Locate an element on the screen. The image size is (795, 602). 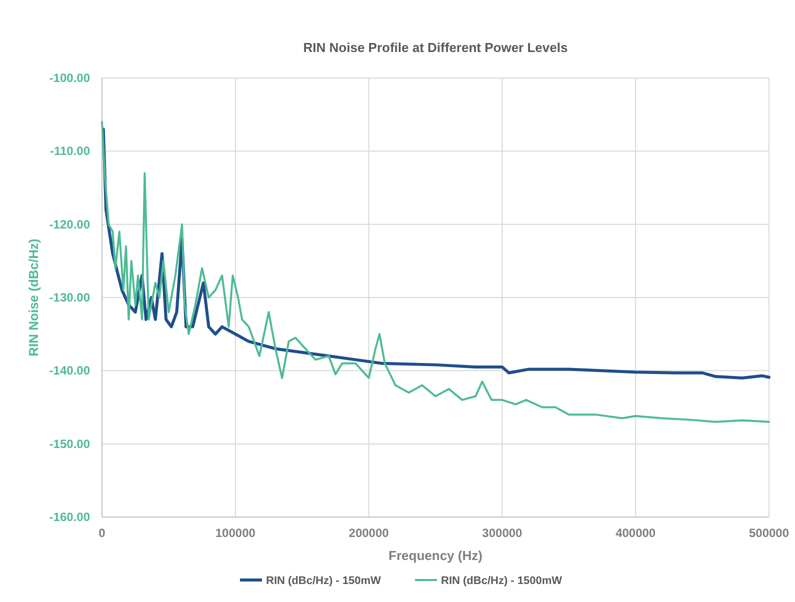
x-tick-label: 300000 is located at coordinates (502, 533).